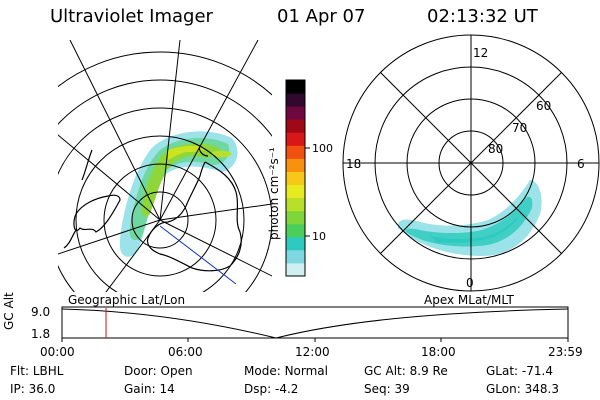 This screenshot has width=600, height=400. I want to click on ip-value: 36.0, so click(42, 389).